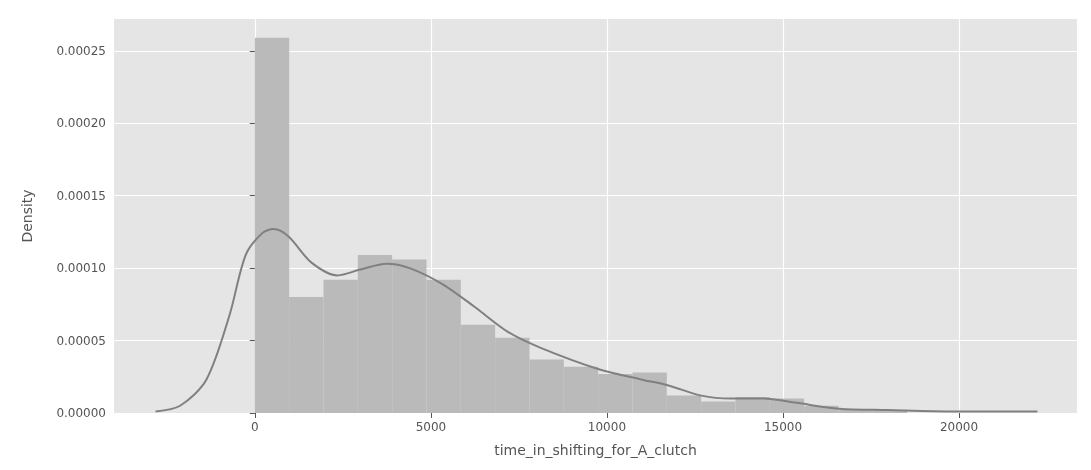  Describe the element at coordinates (81, 195) in the screenshot. I see `y-tick-label: 0.00015` at that location.